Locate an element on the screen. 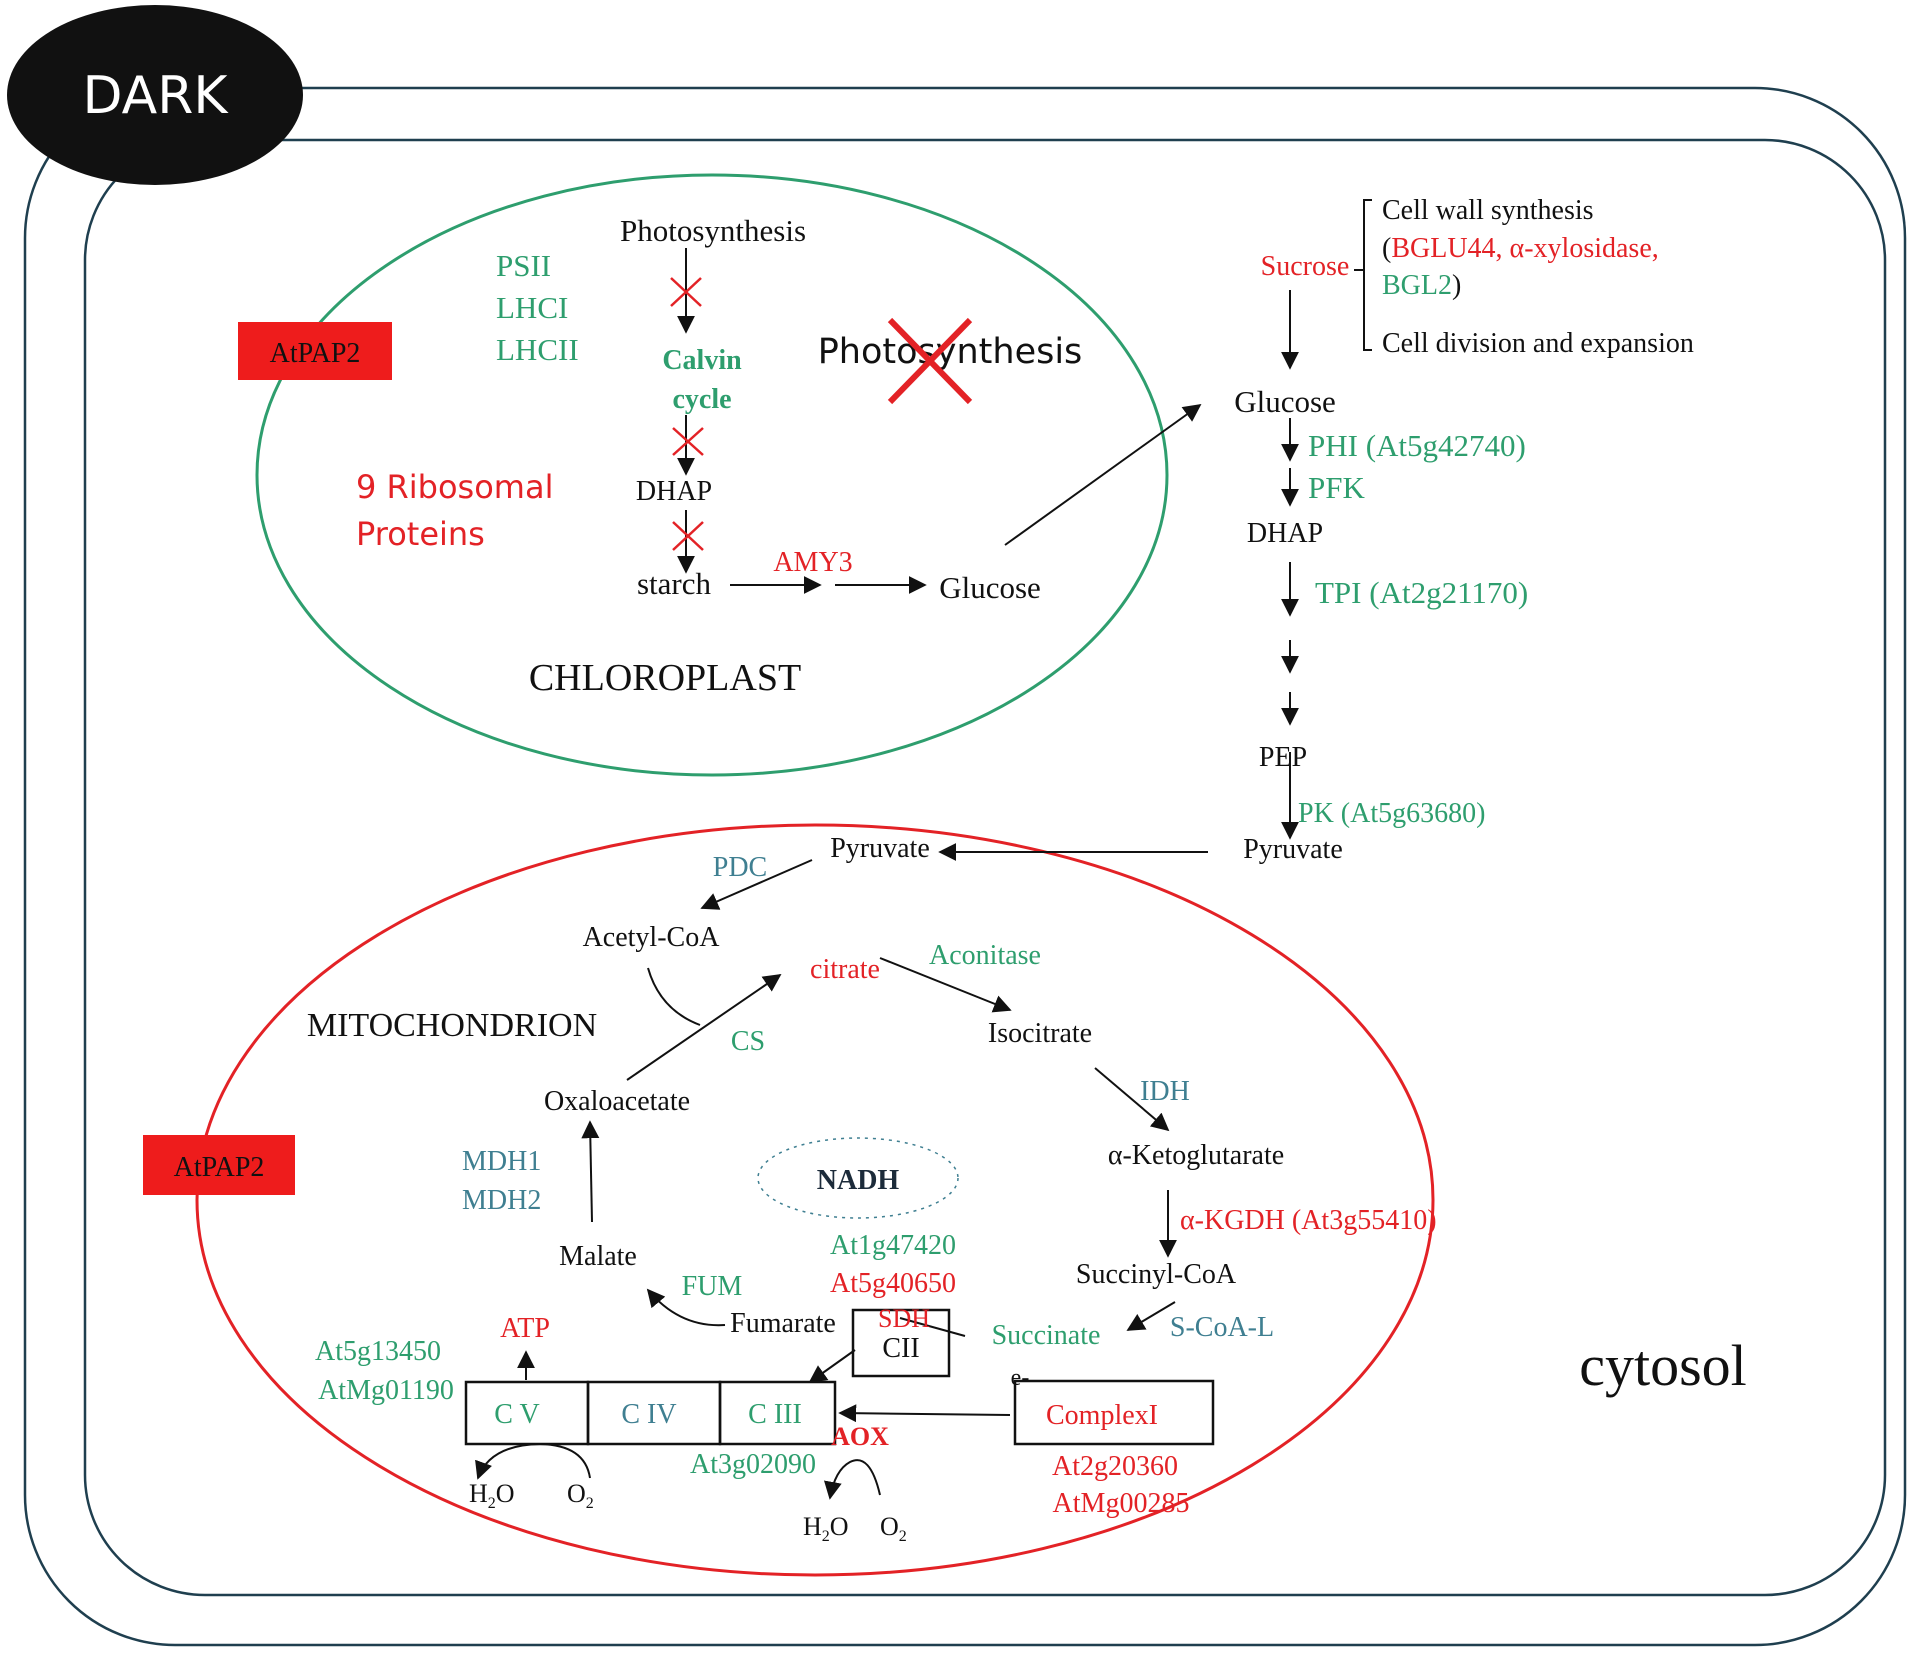 The height and width of the screenshot is (1653, 1910). ciii-gene: At3g02090 is located at coordinates (753, 1464).